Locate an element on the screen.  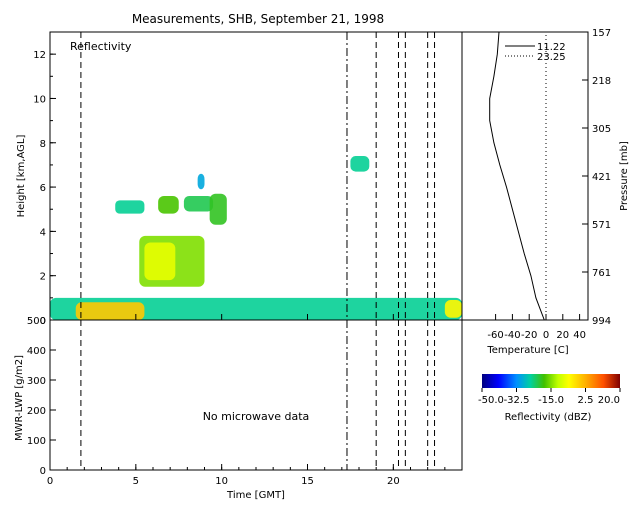
lwp-axis: 0 100 200 300 400 500 is located at coordinates (41, 396).